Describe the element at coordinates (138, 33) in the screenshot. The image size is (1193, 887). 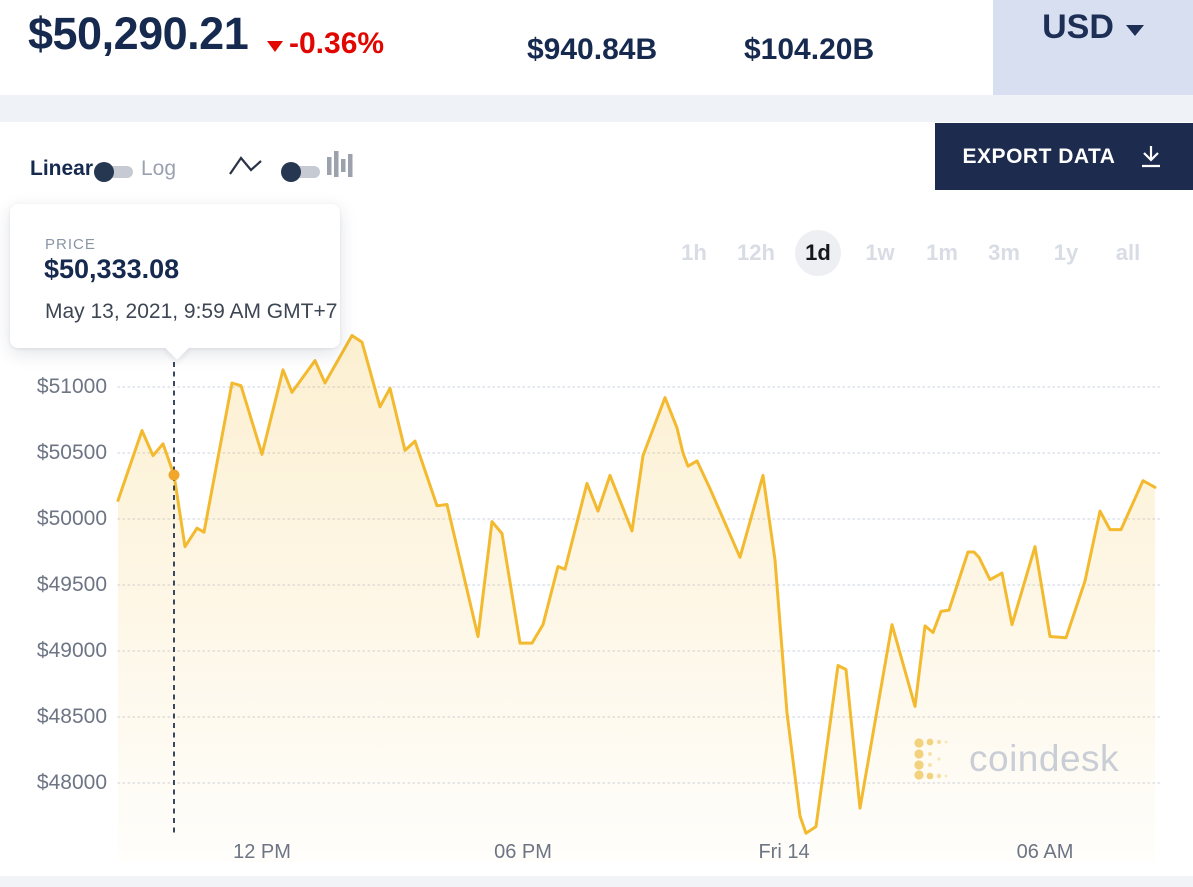
I see `current-price: $50,290.21` at that location.